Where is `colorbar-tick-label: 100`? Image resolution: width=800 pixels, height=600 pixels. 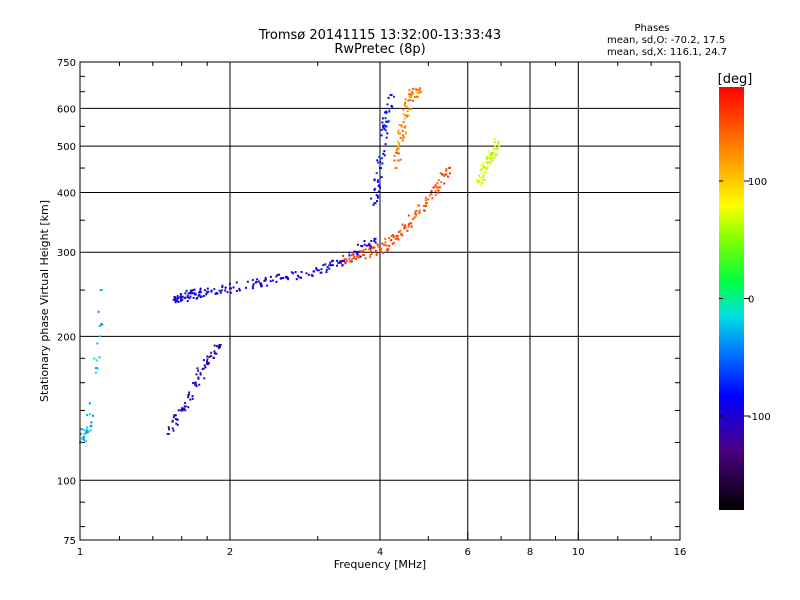
colorbar-tick-label: 100 is located at coordinates (757, 182).